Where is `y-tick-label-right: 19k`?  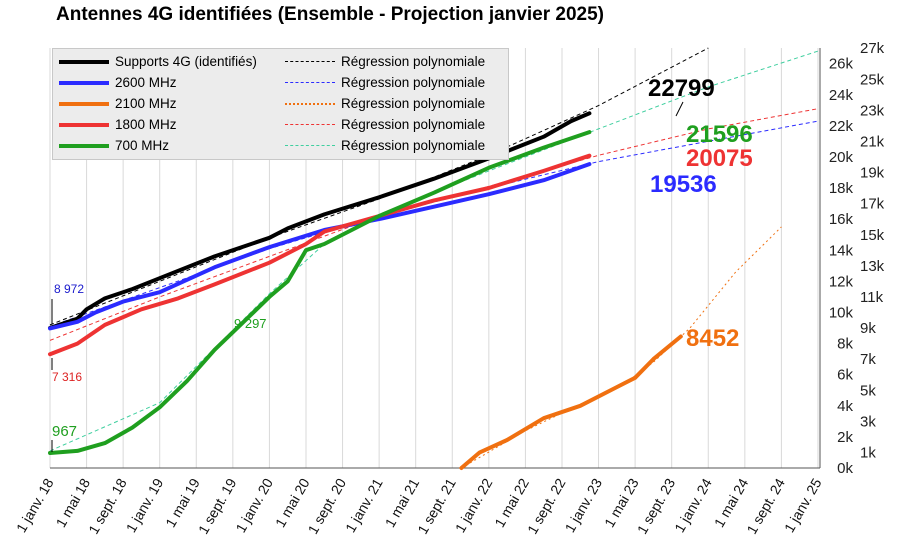
y-tick-label-right: 19k is located at coordinates (872, 173).